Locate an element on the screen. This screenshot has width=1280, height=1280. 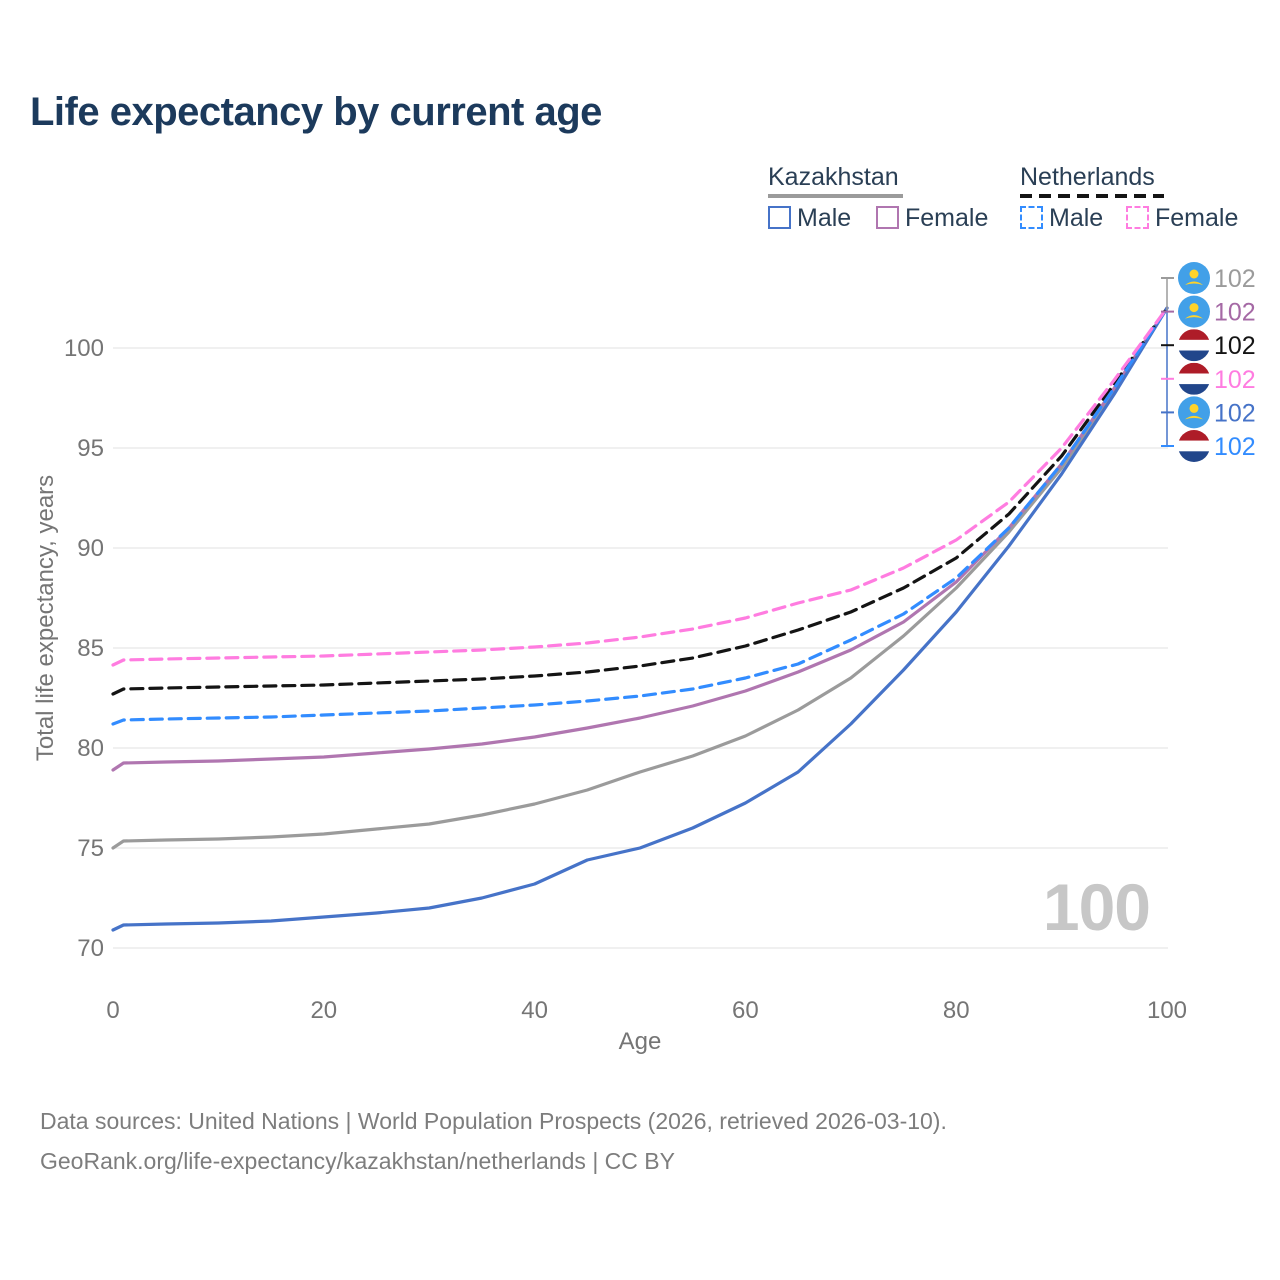
y-tick-label-75: 75 is located at coordinates (90, 848).